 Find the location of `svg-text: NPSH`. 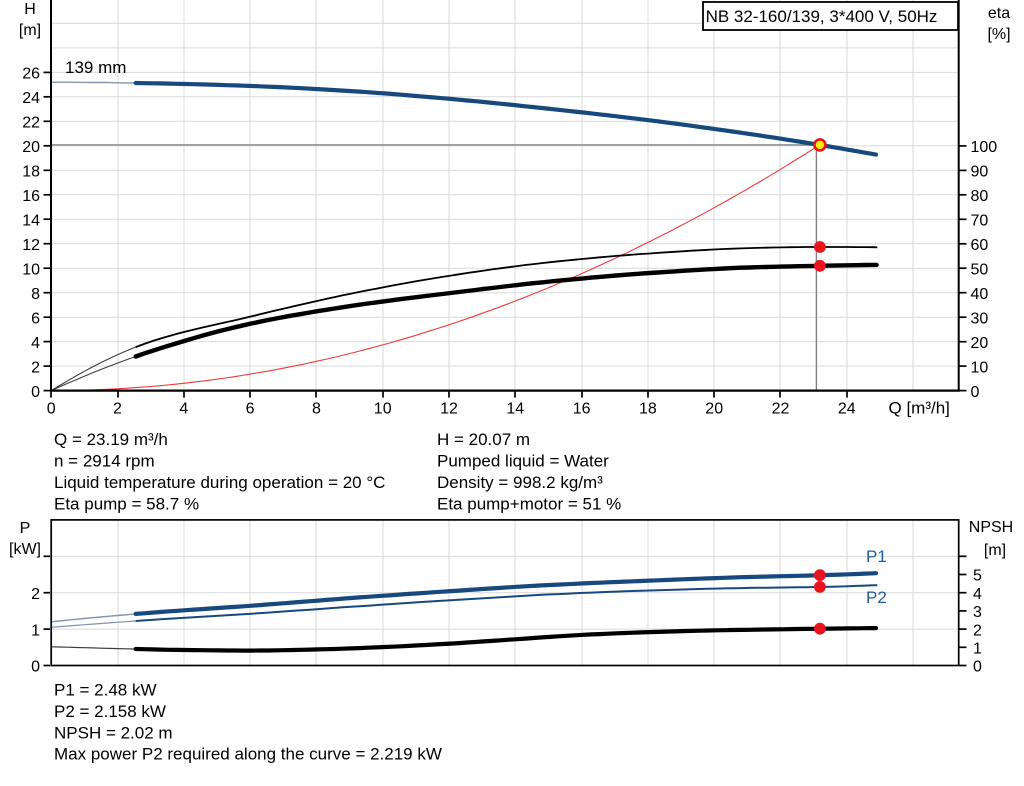

svg-text: NPSH is located at coordinates (991, 527).